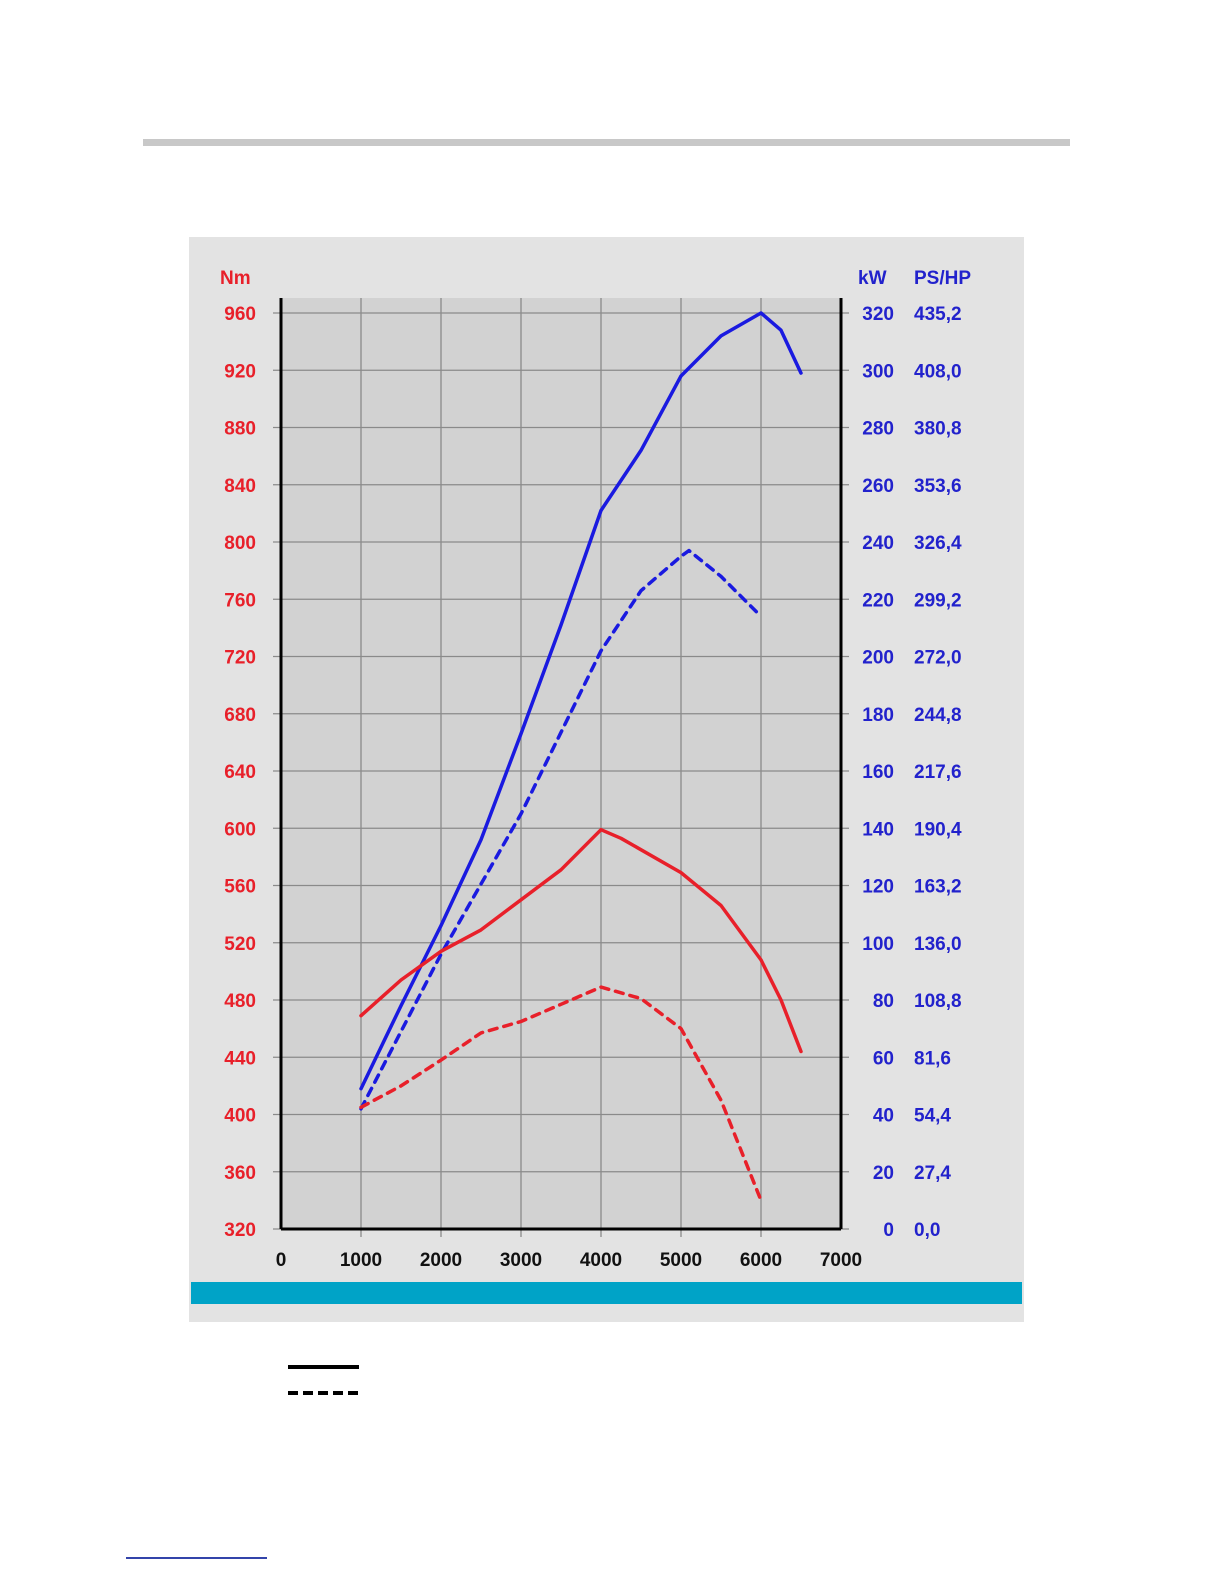 Image resolution: width=1224 pixels, height=1584 pixels. What do you see at coordinates (878, 715) in the screenshot?
I see `tick-label-kw: 180` at bounding box center [878, 715].